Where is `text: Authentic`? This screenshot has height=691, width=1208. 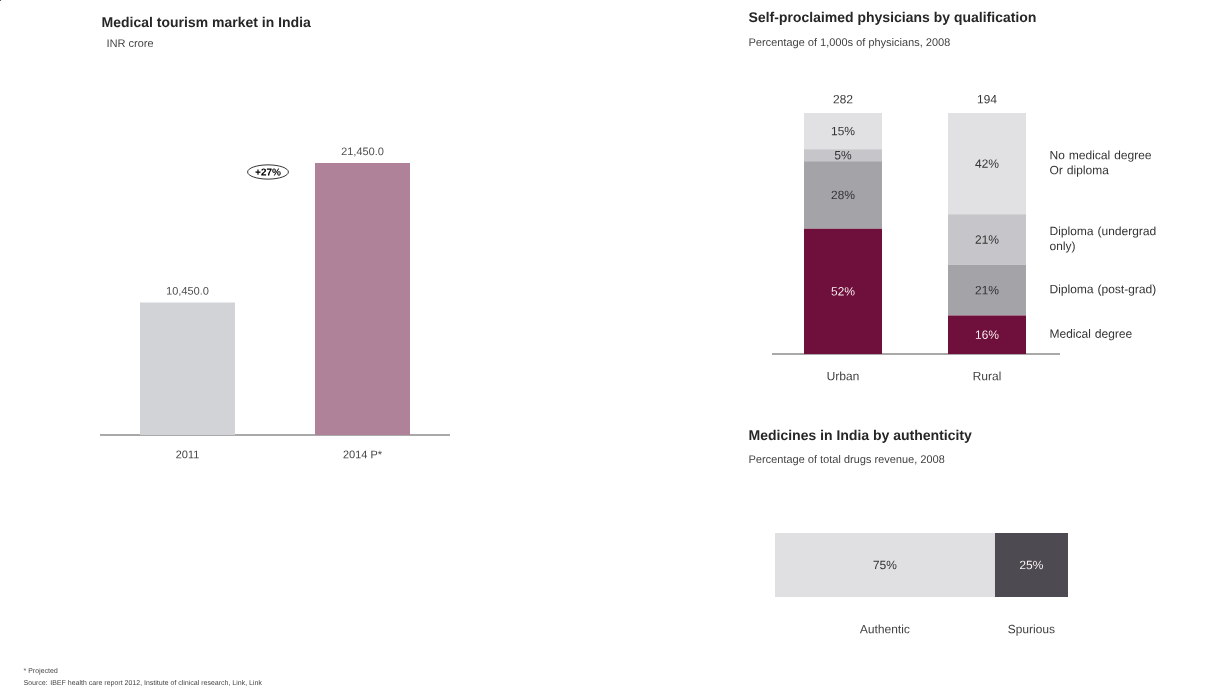 text: Authentic is located at coordinates (884, 629).